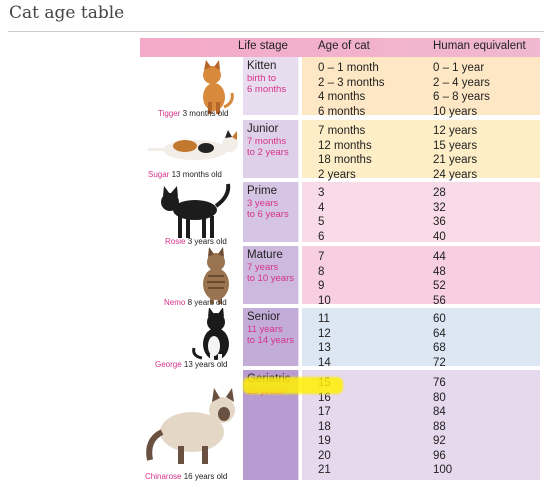 Image resolution: width=544 pixels, height=491 pixels. Describe the element at coordinates (191, 426) in the screenshot. I see `geriatric-cat-photo-icon` at that location.